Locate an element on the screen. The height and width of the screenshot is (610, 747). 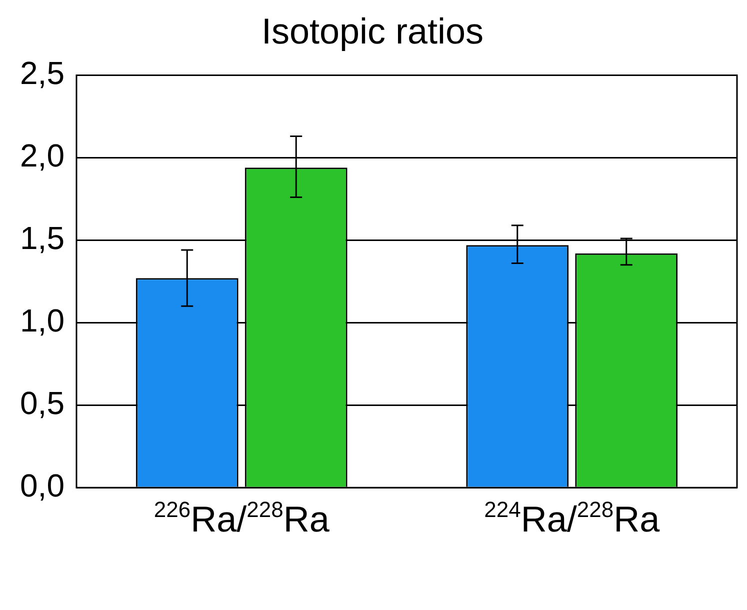
y-tick-label: 2,5 is located at coordinates (42, 73).